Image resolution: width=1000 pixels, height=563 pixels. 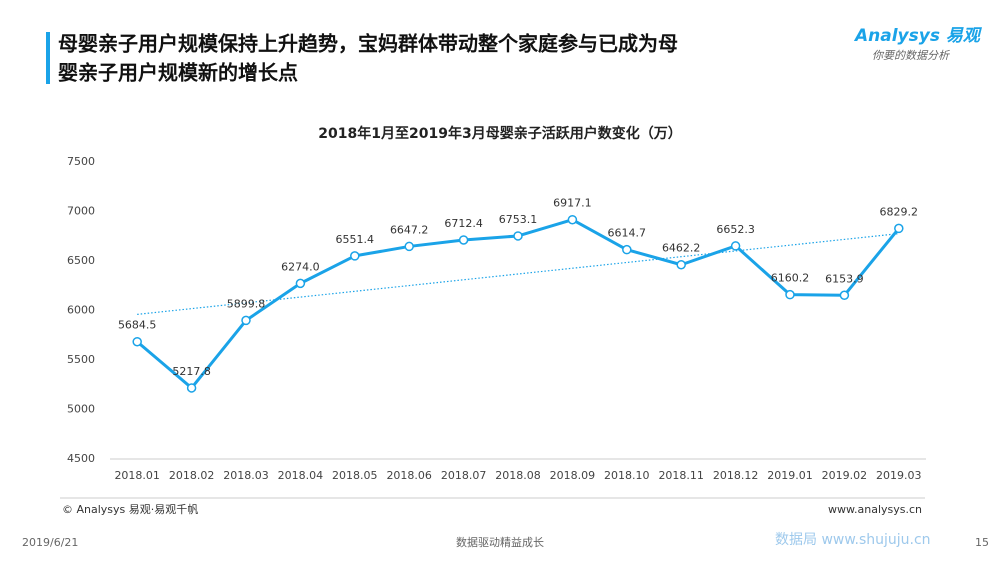 What do you see at coordinates (982, 542) in the screenshot?
I see `page-number: 15` at bounding box center [982, 542].